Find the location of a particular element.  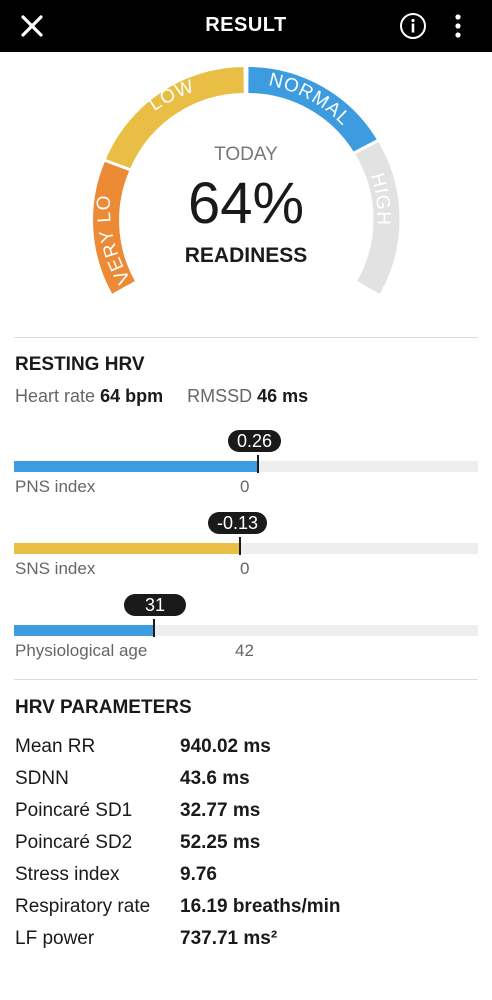

param-row-sd1: Poincaré SD1 32.77 ms is located at coordinates (245, 815).